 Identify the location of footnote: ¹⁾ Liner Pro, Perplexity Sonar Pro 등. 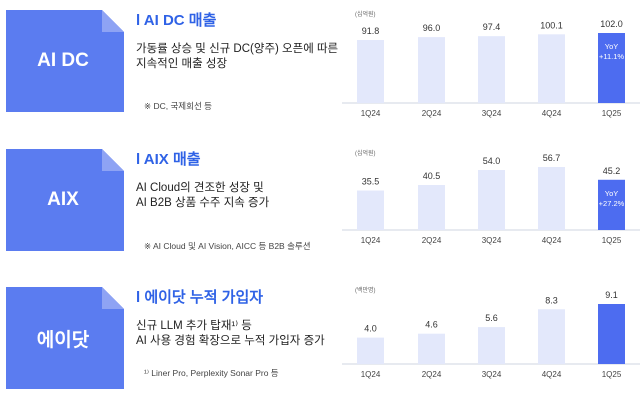
(211, 373).